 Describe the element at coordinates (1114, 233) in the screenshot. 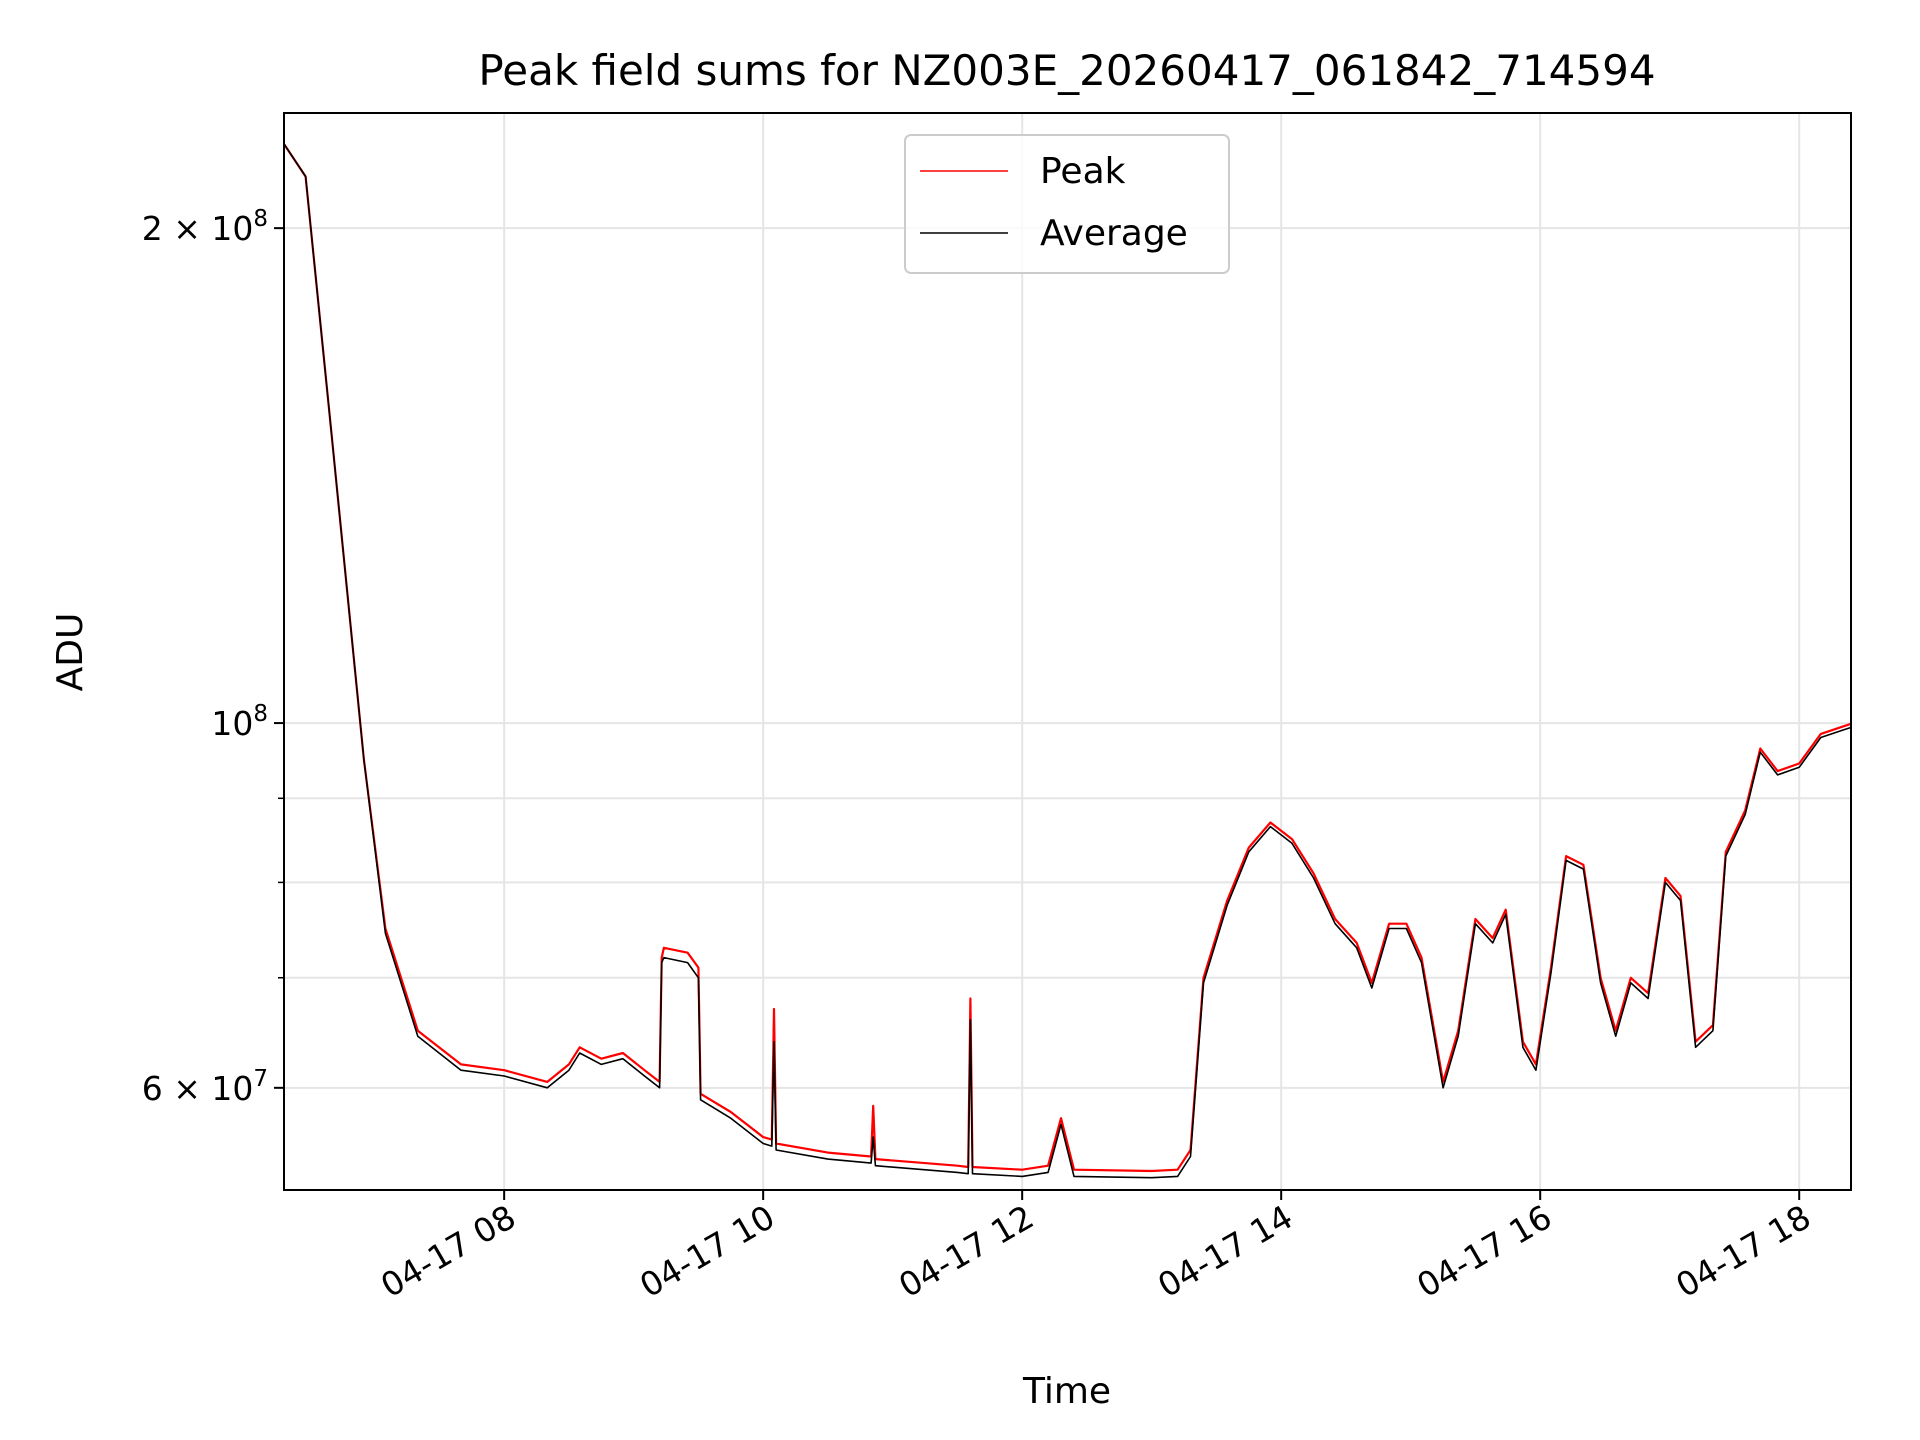

I see `legend-label-average: Average` at that location.